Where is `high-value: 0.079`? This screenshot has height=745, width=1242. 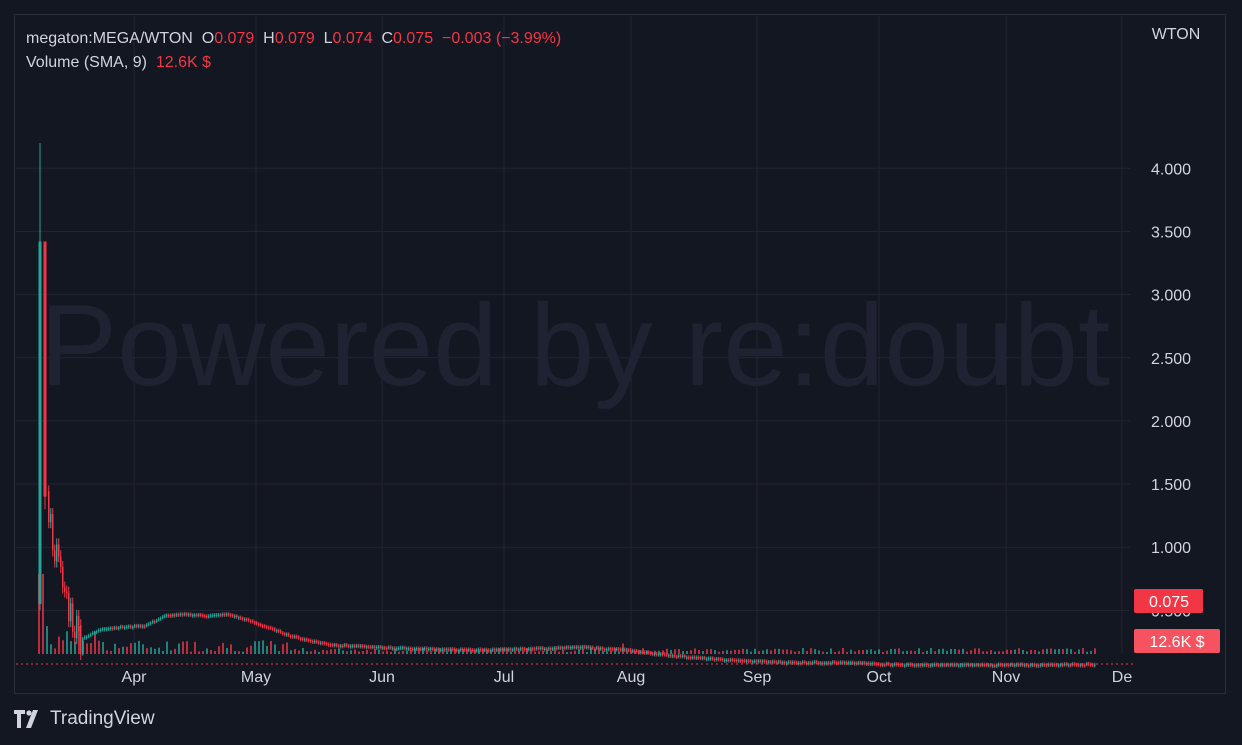
high-value: 0.079 is located at coordinates (294, 38).